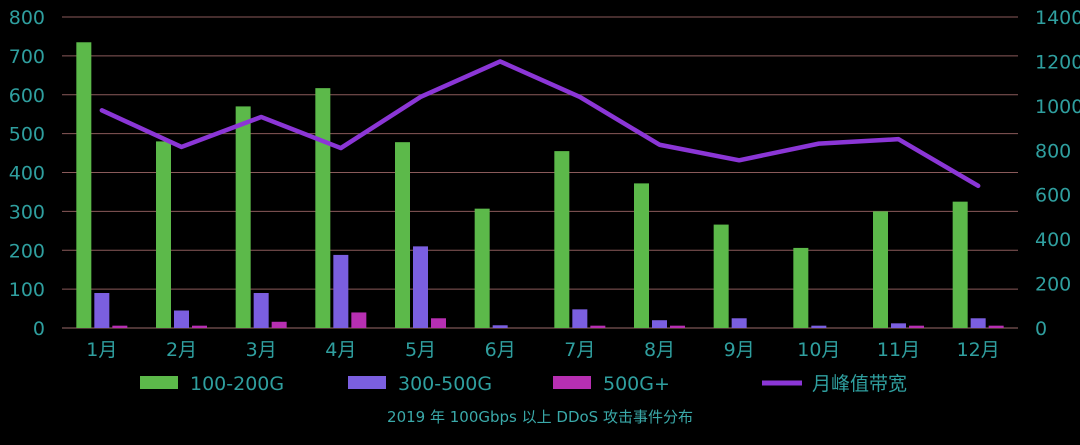 Image resolution: width=1080 pixels, height=445 pixels. I want to click on legend-label: 月峰值带宽, so click(859, 384).